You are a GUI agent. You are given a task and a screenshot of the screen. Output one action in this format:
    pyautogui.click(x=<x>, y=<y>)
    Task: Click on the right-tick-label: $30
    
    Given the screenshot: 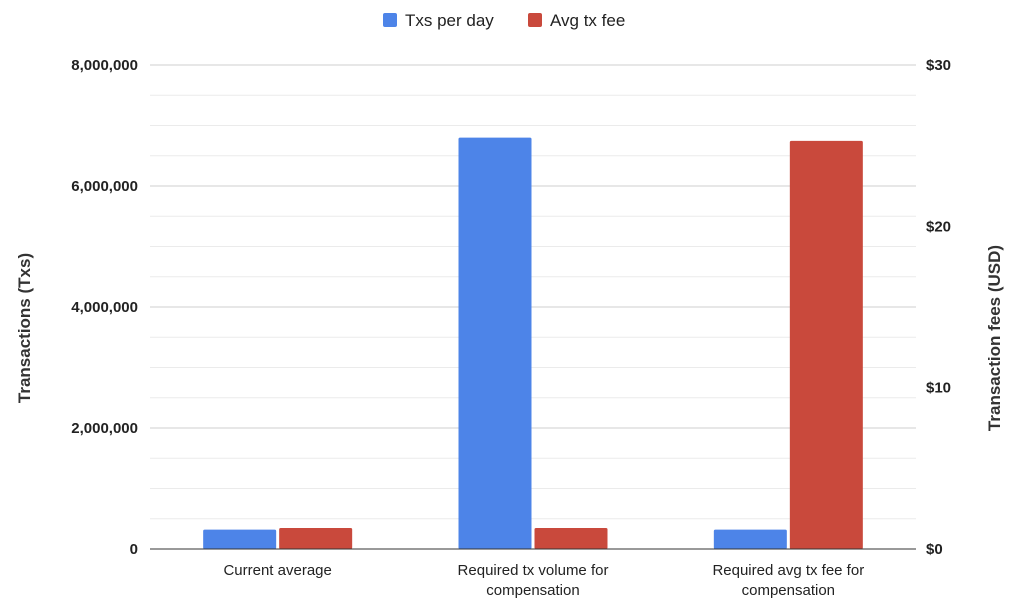 What is the action you would take?
    pyautogui.click(x=938, y=65)
    